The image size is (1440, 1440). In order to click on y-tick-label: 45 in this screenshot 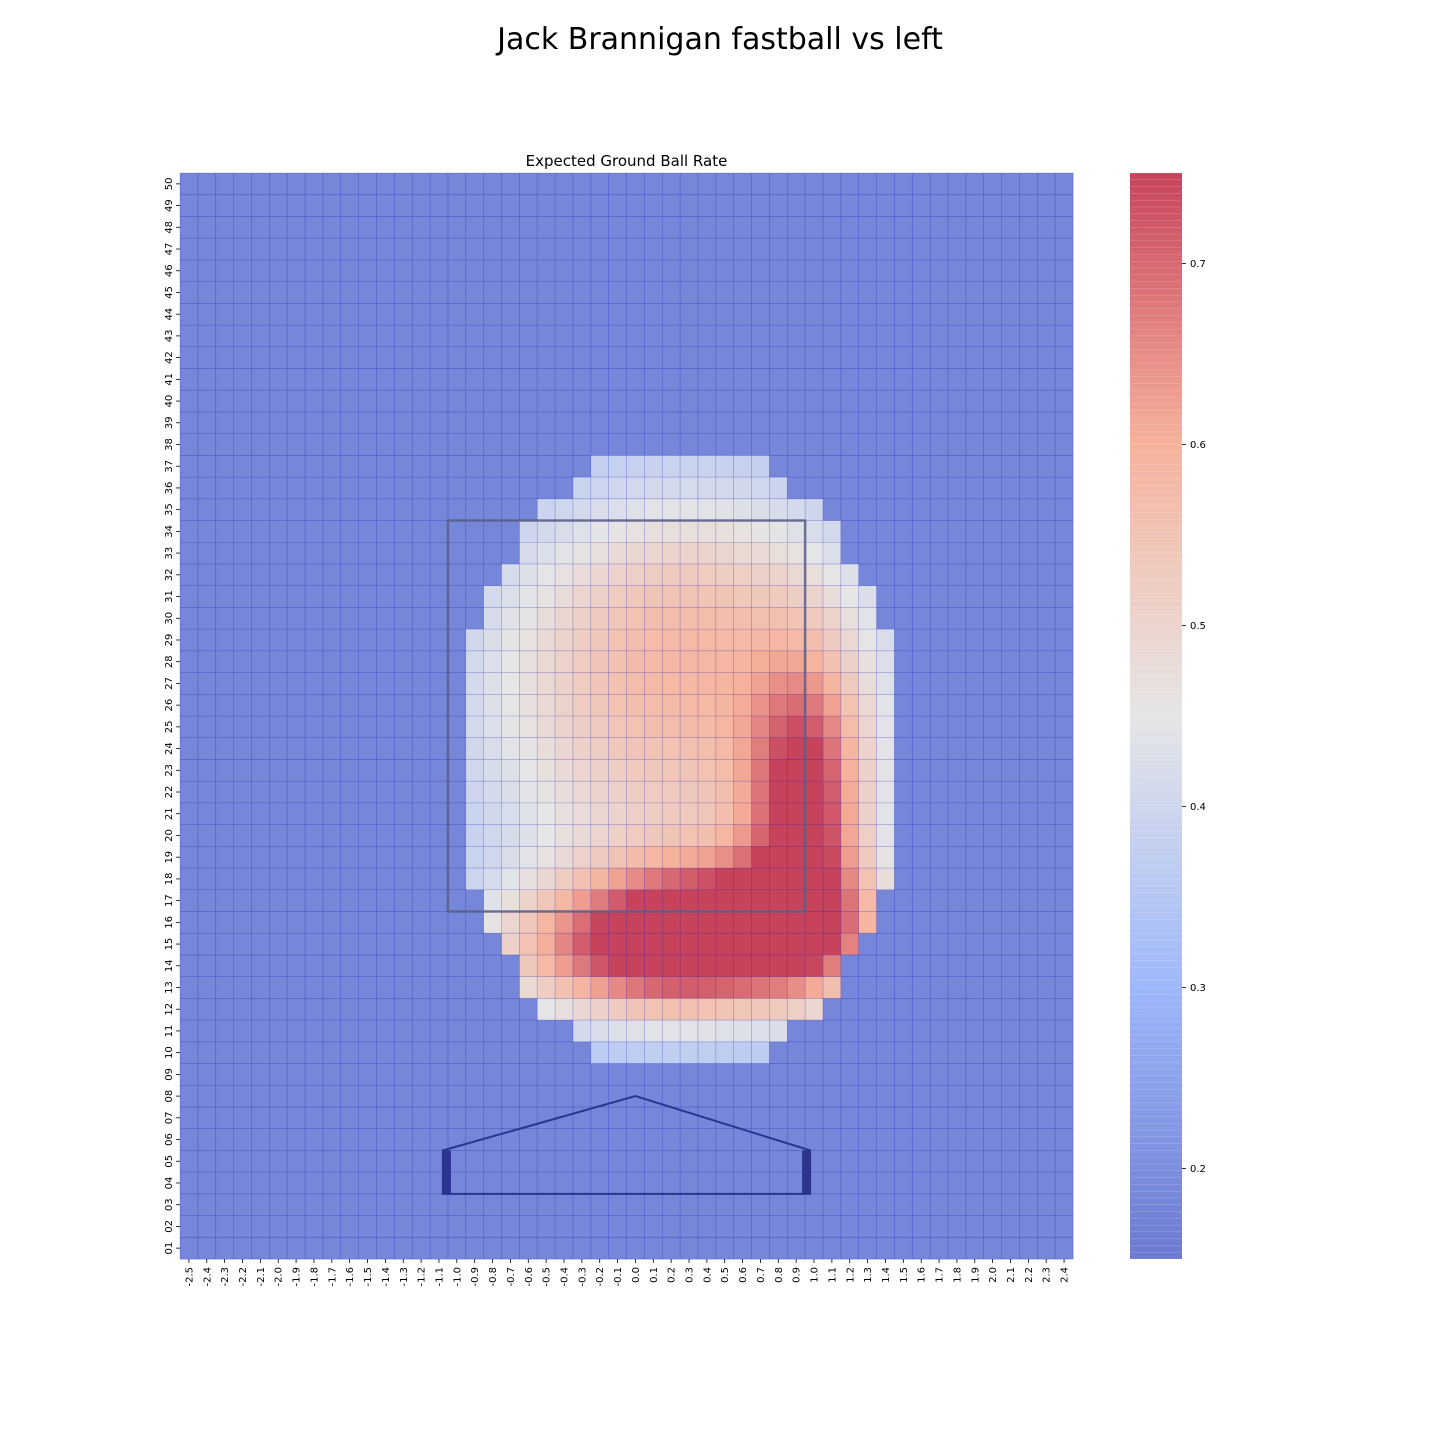, I will do `click(169, 292)`.